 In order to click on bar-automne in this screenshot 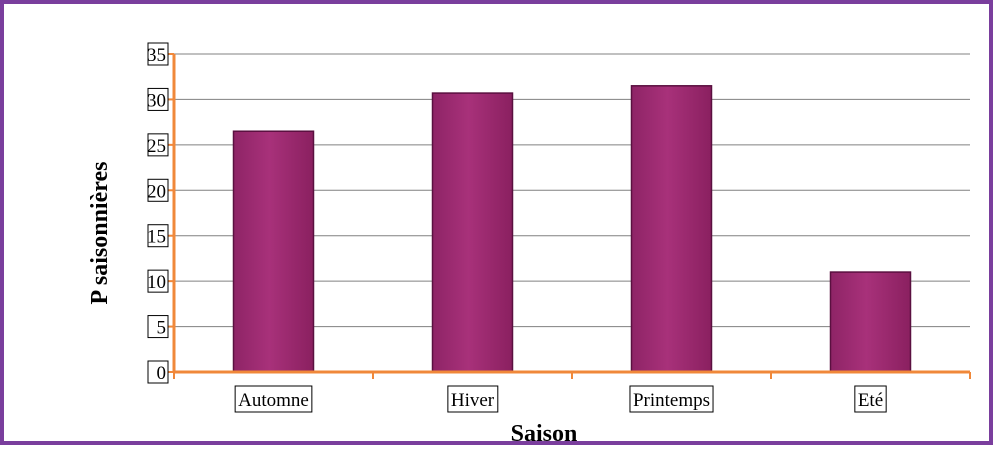, I will do `click(273, 251)`.